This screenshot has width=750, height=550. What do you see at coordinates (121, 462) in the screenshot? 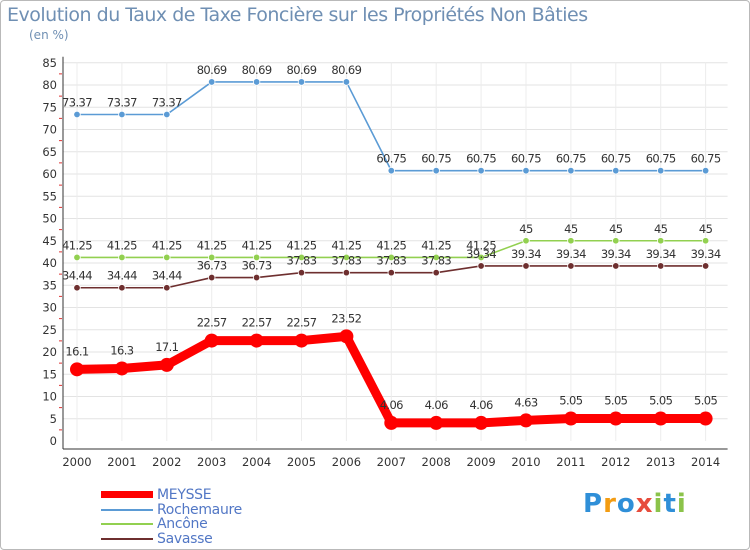
I see `x-tick-label: 2001` at bounding box center [121, 462].